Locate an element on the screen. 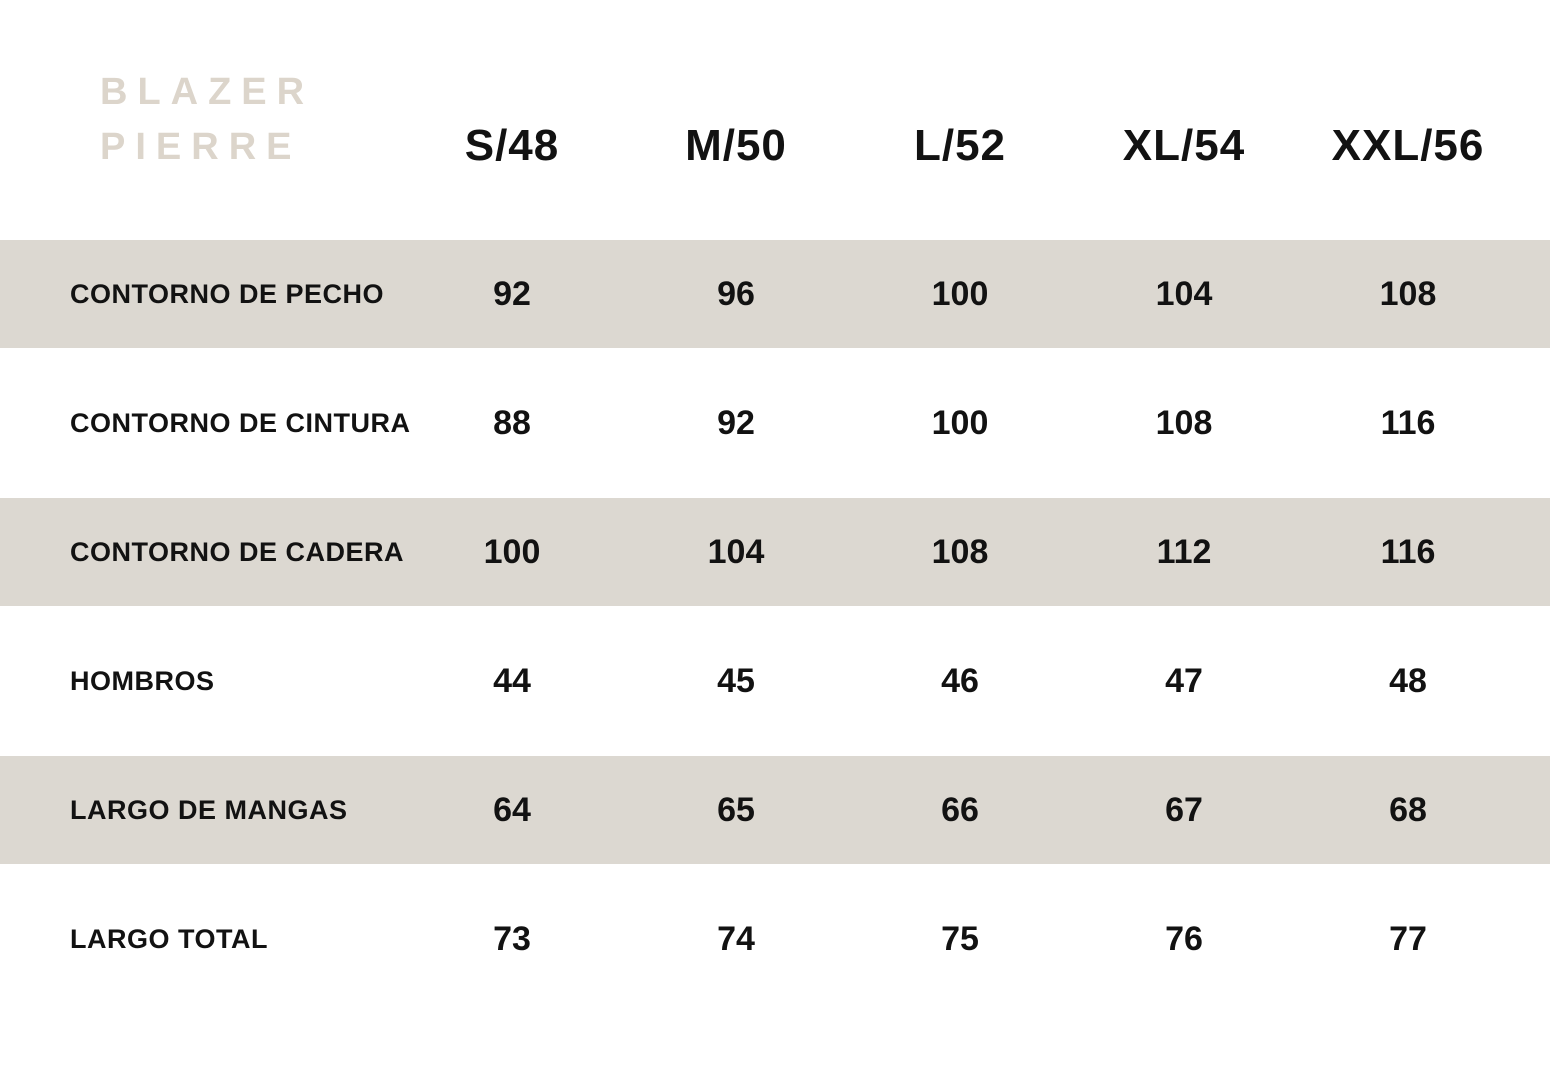  table-row-largo-total: LARGO TOTAL 73 74 75 76 77 is located at coordinates (775, 939).